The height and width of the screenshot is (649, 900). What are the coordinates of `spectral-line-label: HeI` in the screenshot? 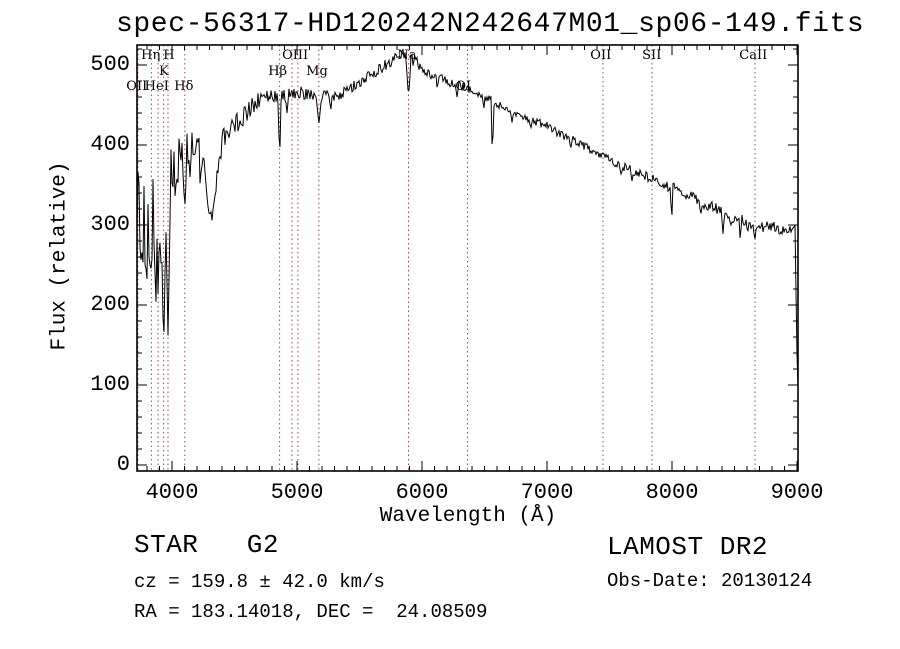 It's located at (156, 86).